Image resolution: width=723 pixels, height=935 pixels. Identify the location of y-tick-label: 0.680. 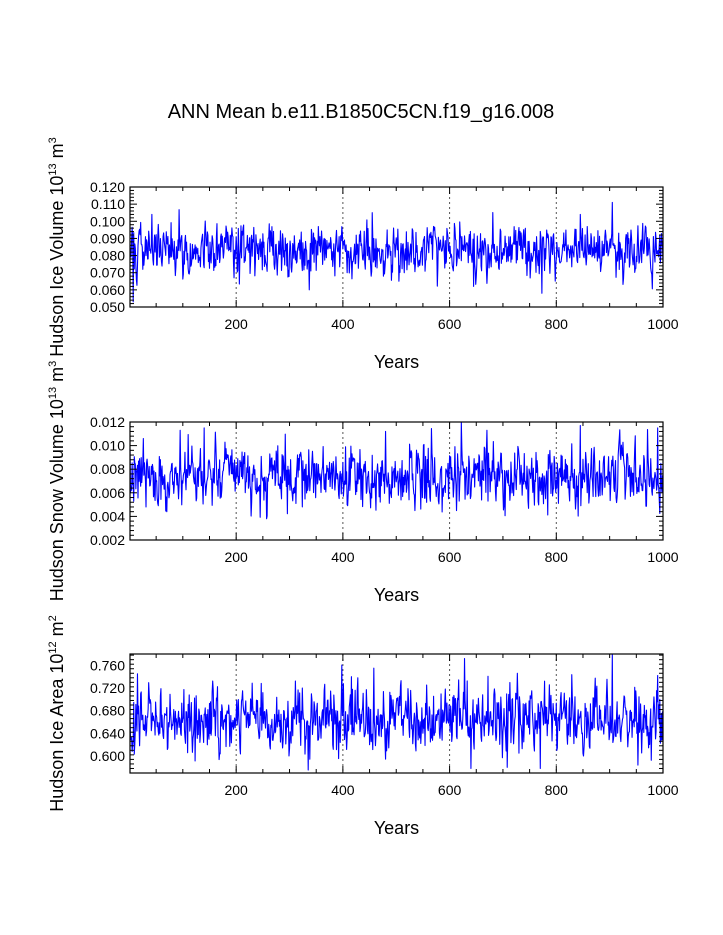
(107, 711).